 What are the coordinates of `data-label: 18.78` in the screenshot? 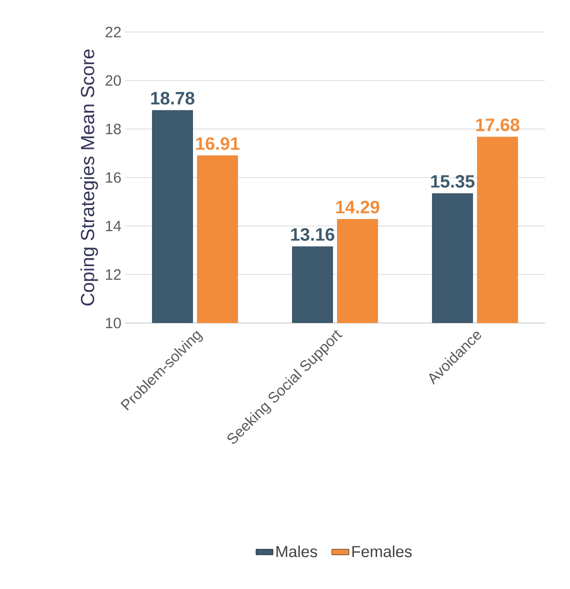 It's located at (172, 98).